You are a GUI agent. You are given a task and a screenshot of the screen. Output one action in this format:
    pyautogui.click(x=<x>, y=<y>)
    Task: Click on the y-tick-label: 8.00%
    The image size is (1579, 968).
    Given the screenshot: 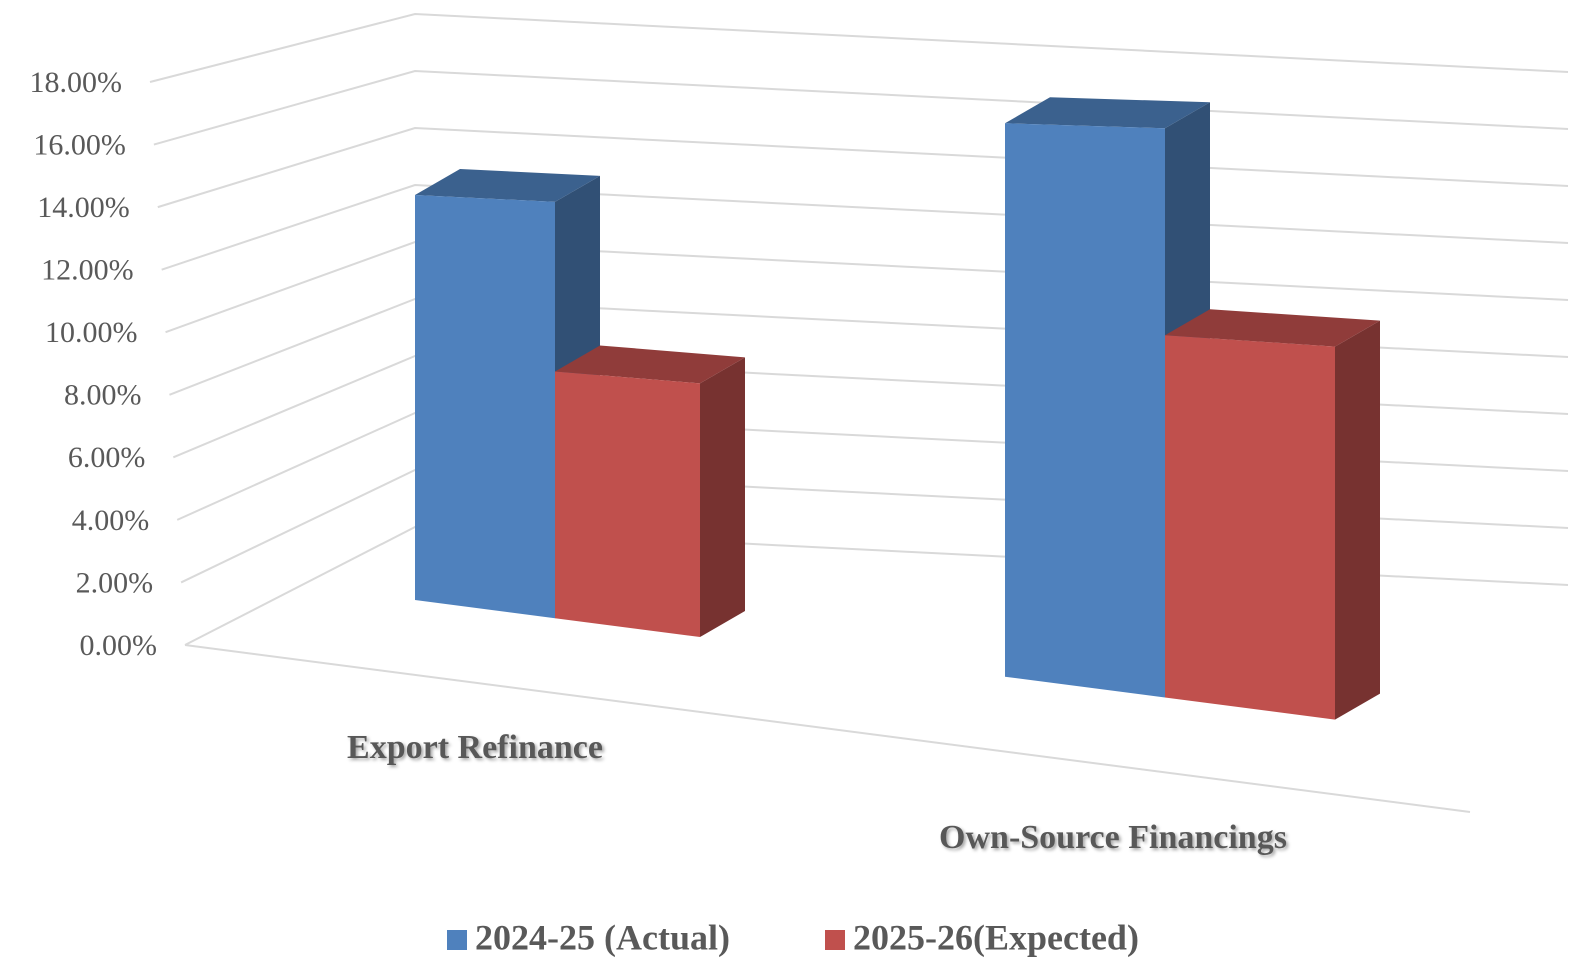 What is the action you would take?
    pyautogui.click(x=103, y=395)
    